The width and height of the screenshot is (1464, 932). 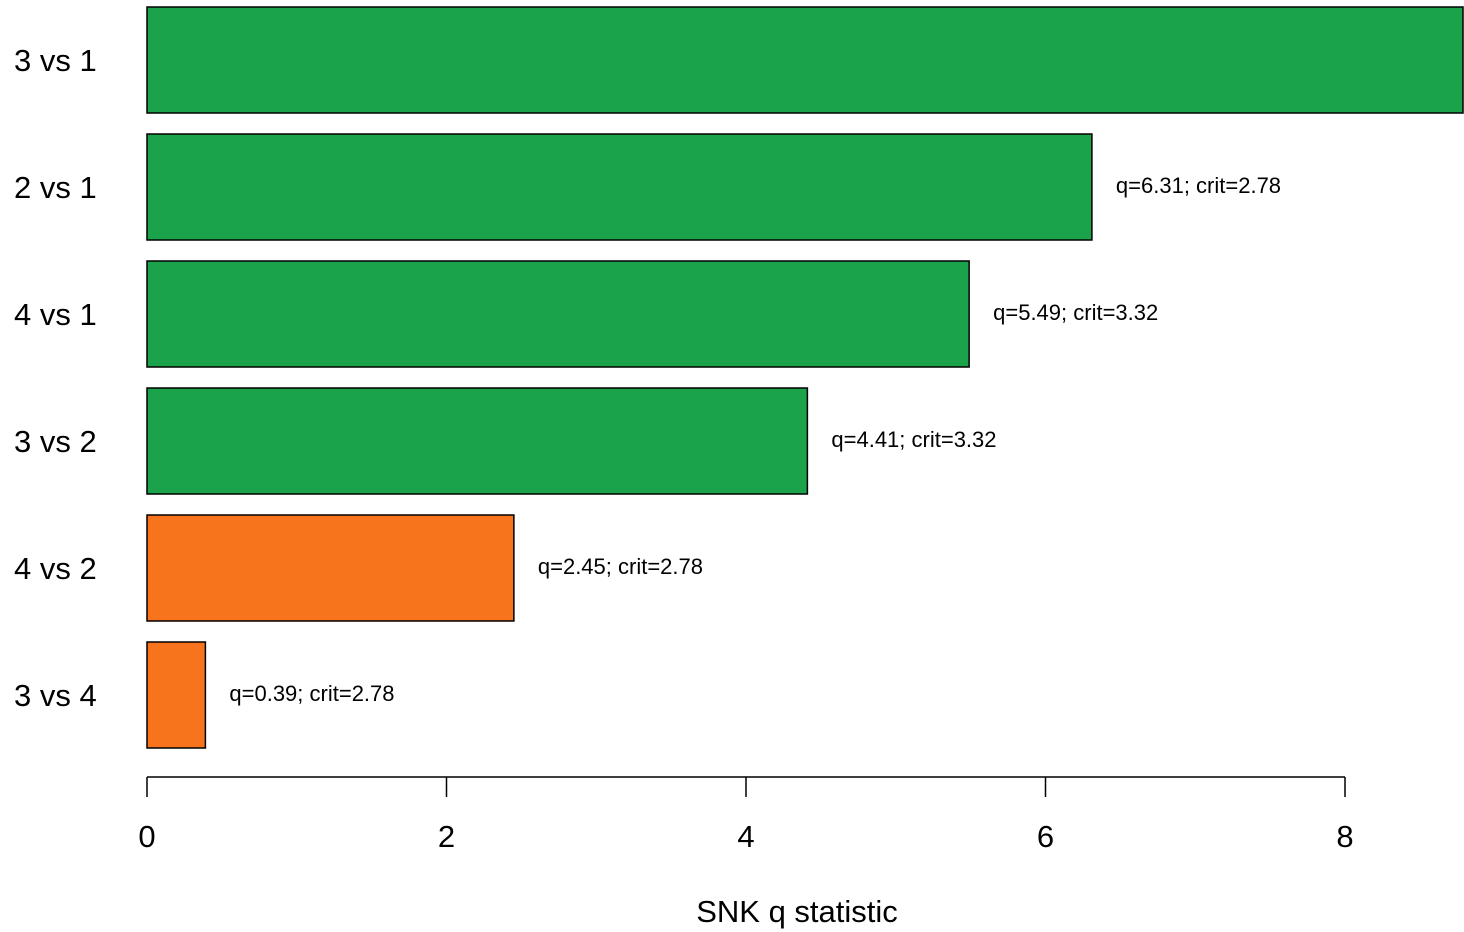 What do you see at coordinates (746, 815) in the screenshot?
I see `x-axis: 0 2 4 6 8` at bounding box center [746, 815].